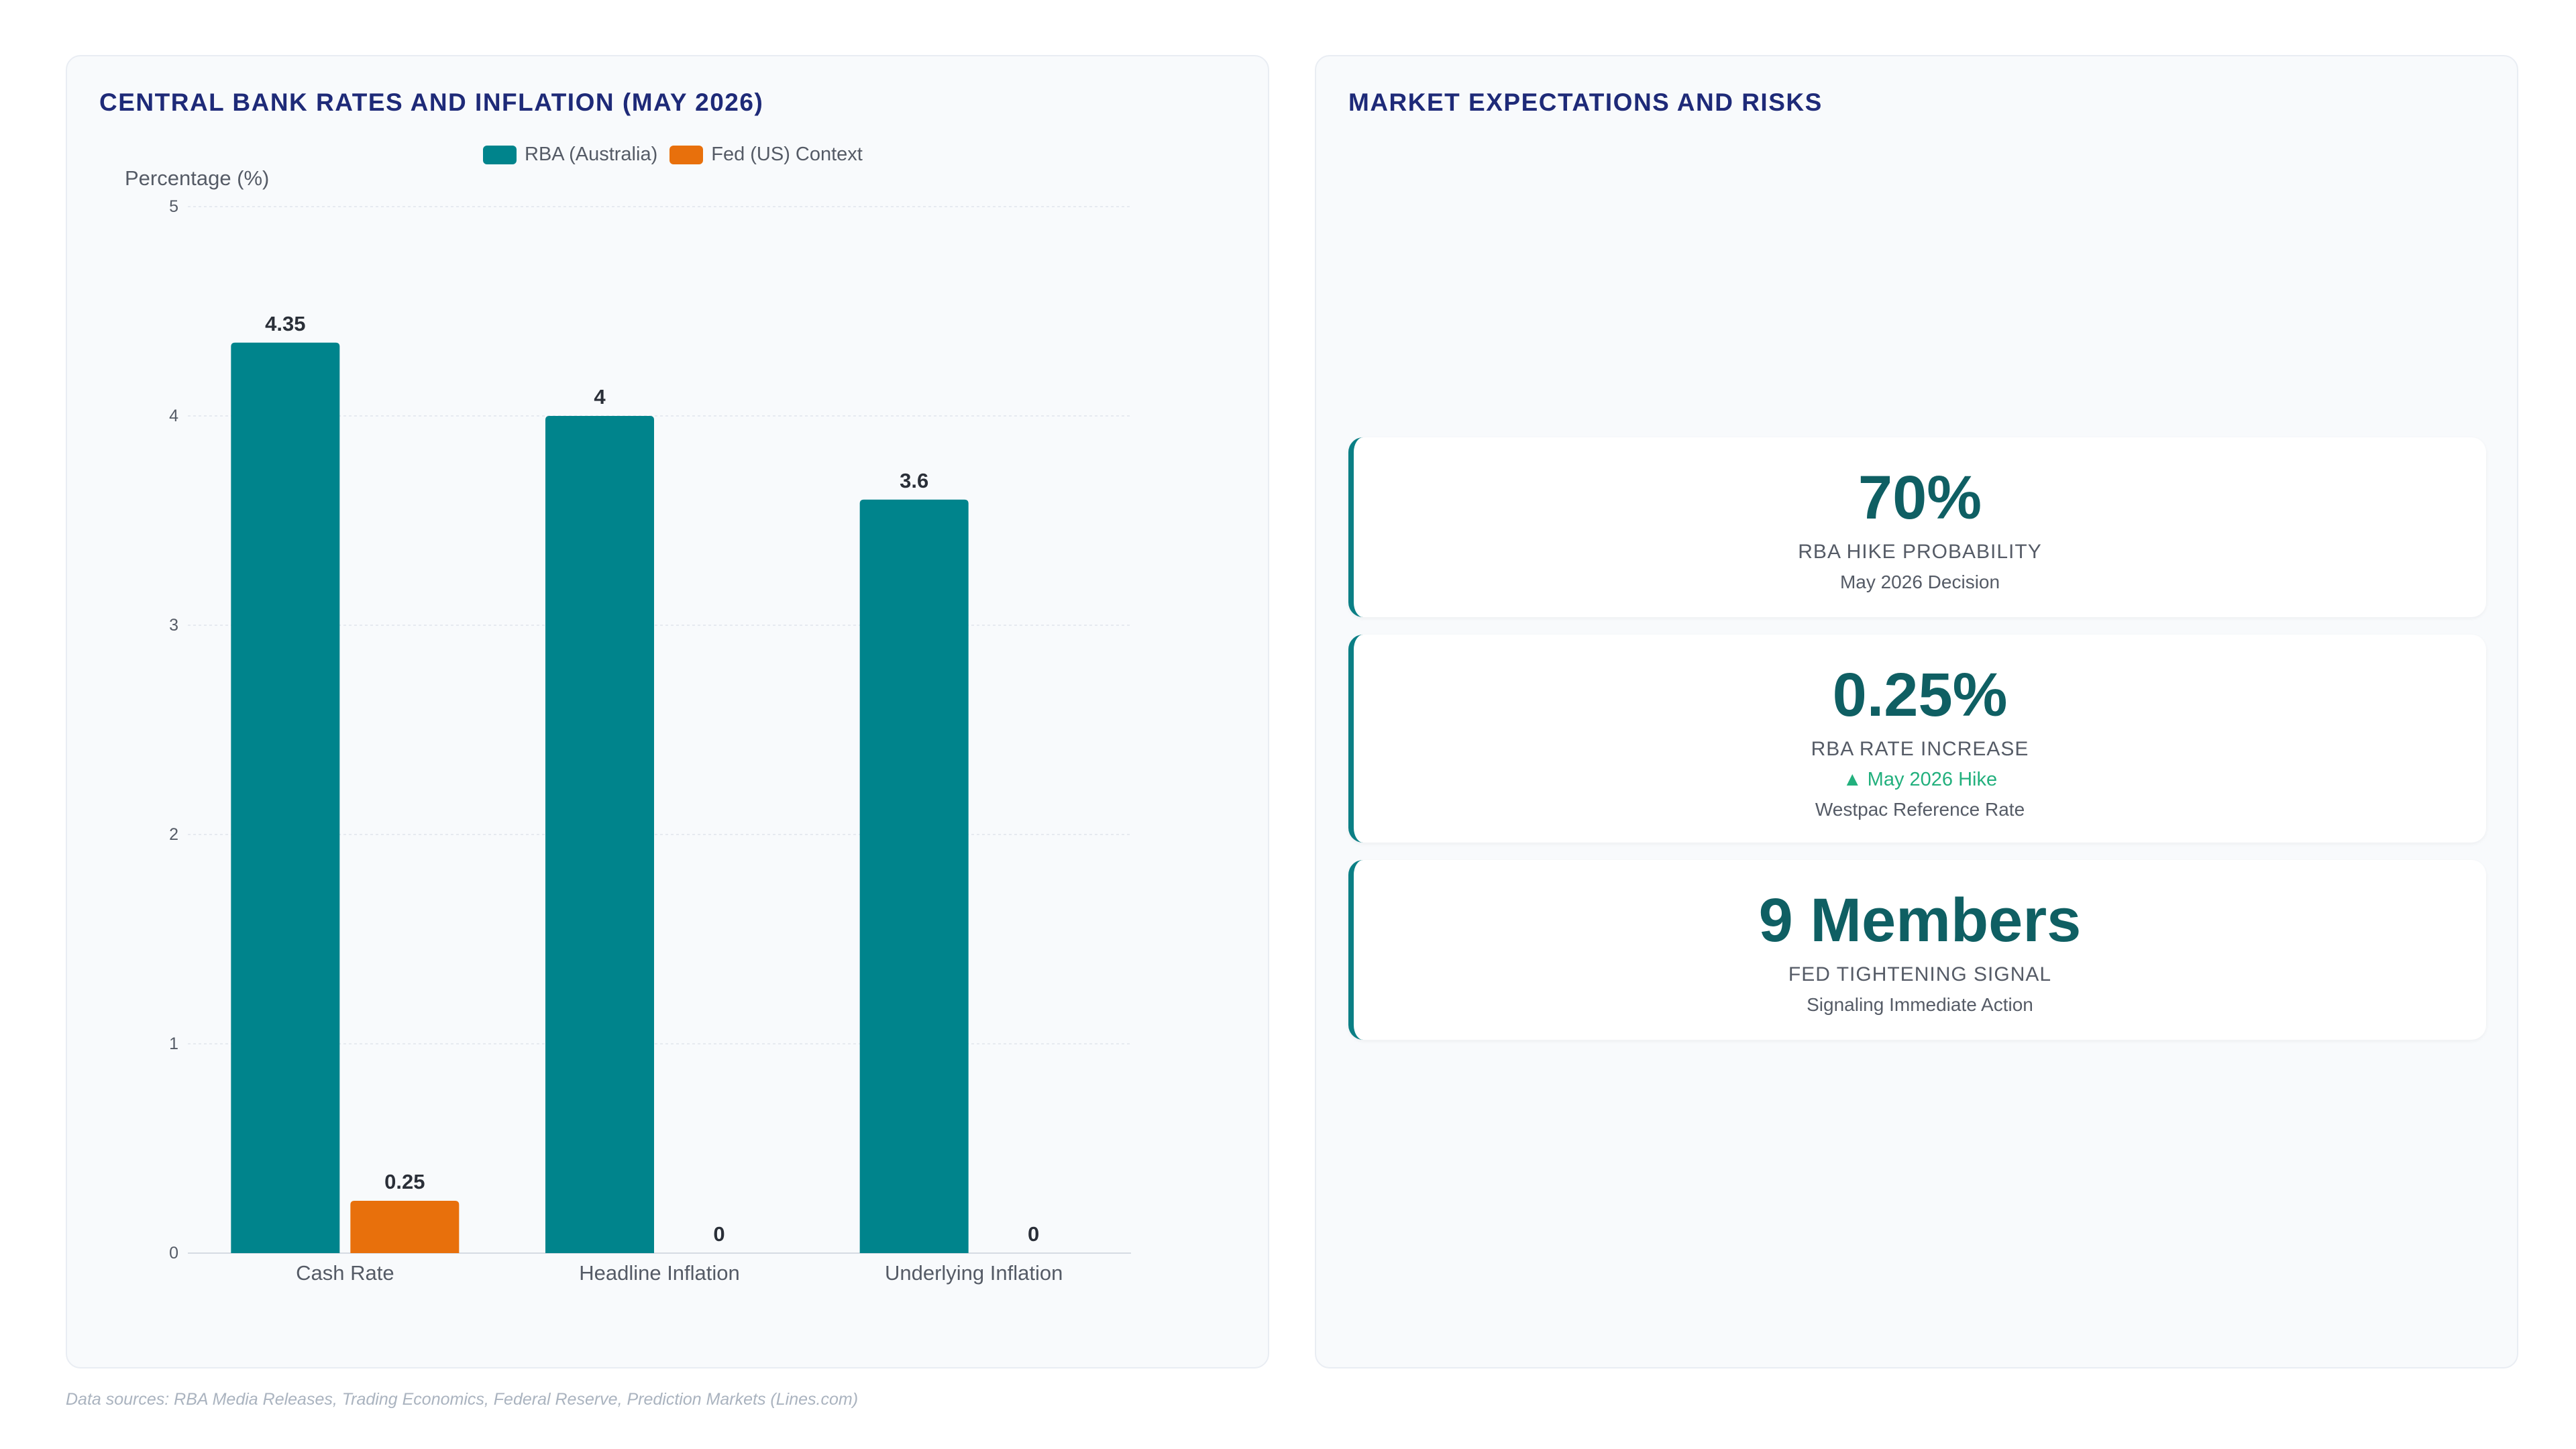 The width and height of the screenshot is (2576, 1449). I want to click on y-tick-label: 3, so click(173, 625).